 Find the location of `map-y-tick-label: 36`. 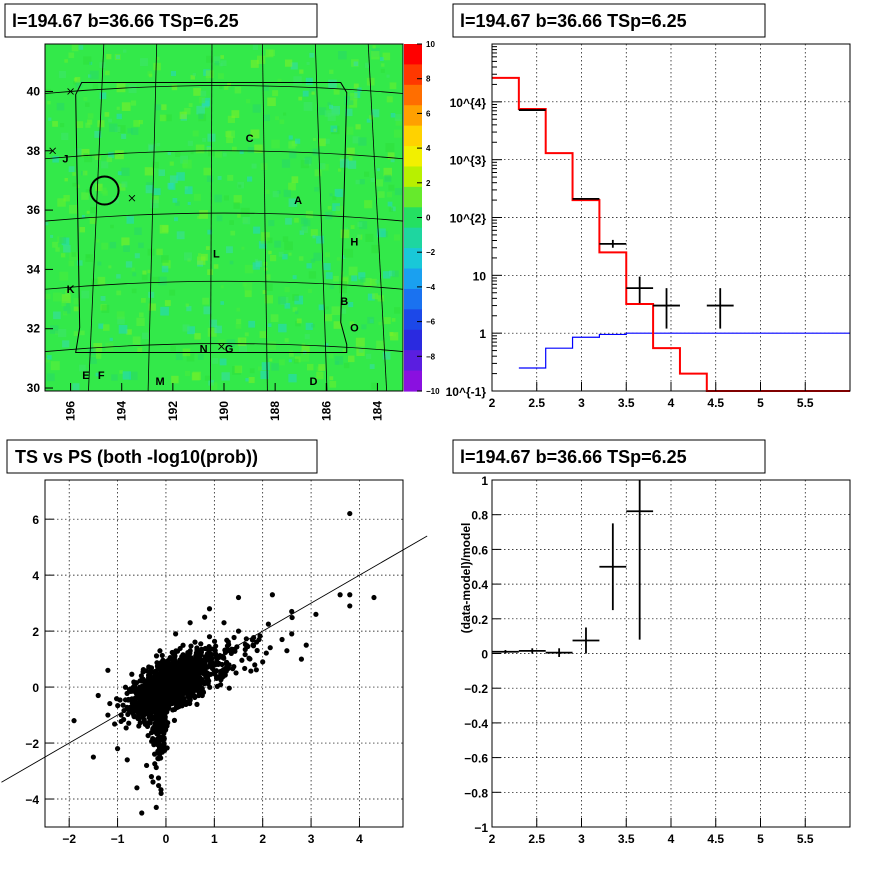

map-y-tick-label: 36 is located at coordinates (34, 210).